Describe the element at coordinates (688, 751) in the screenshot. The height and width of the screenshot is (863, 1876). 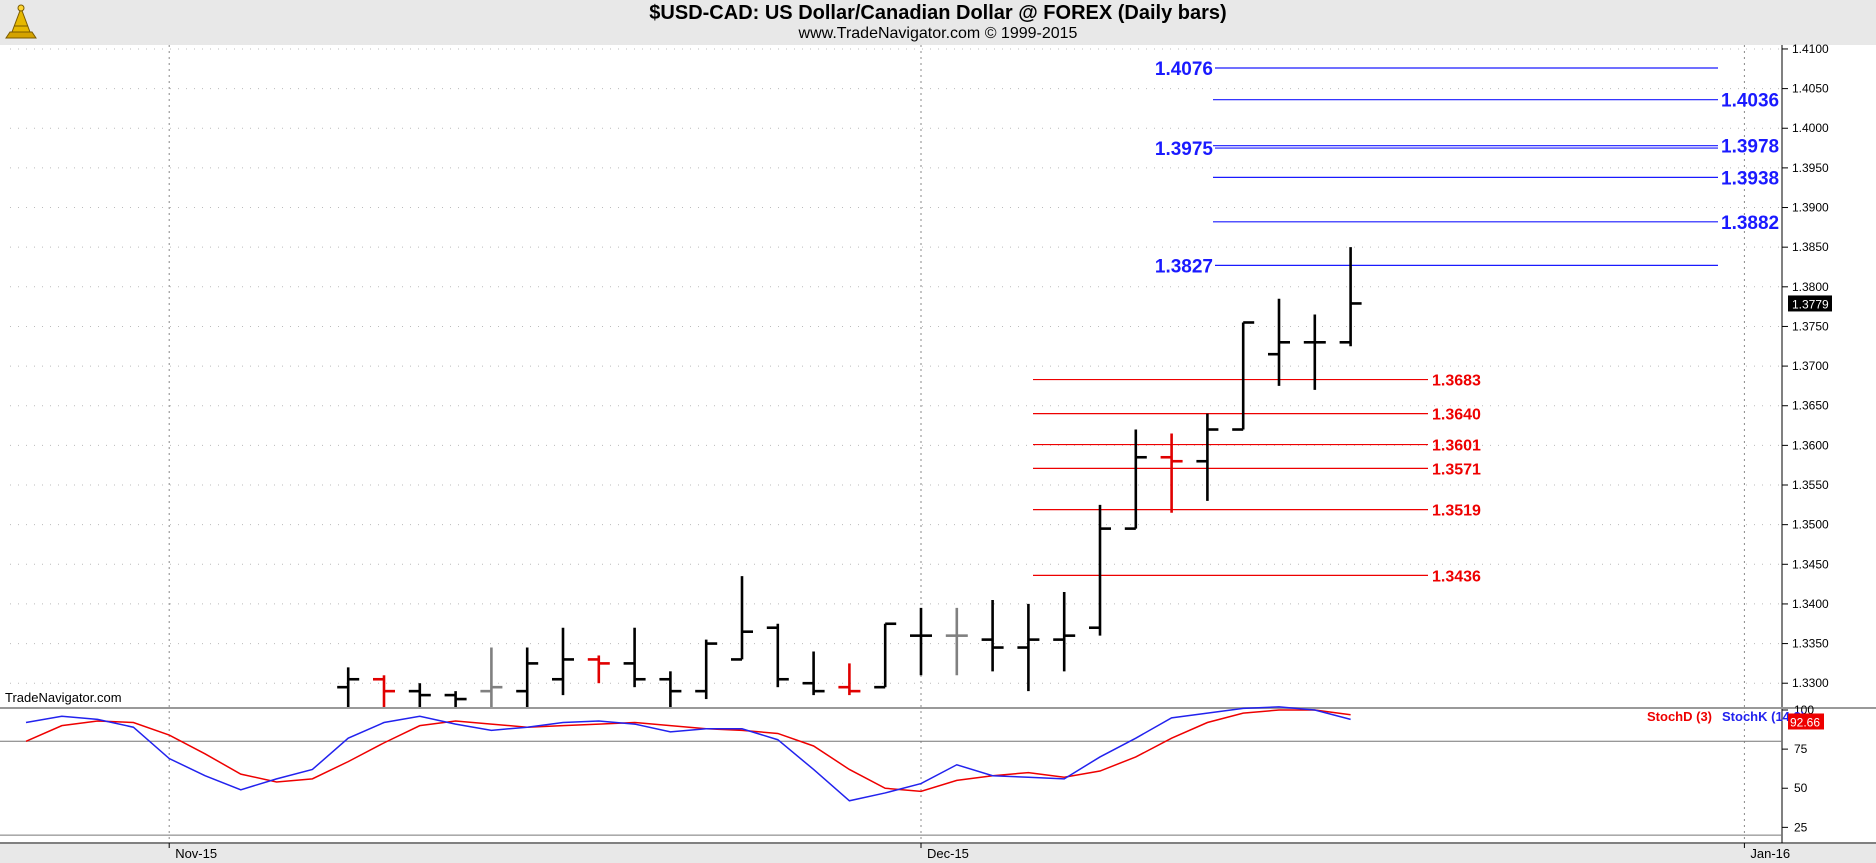
I see `stochD-line` at that location.